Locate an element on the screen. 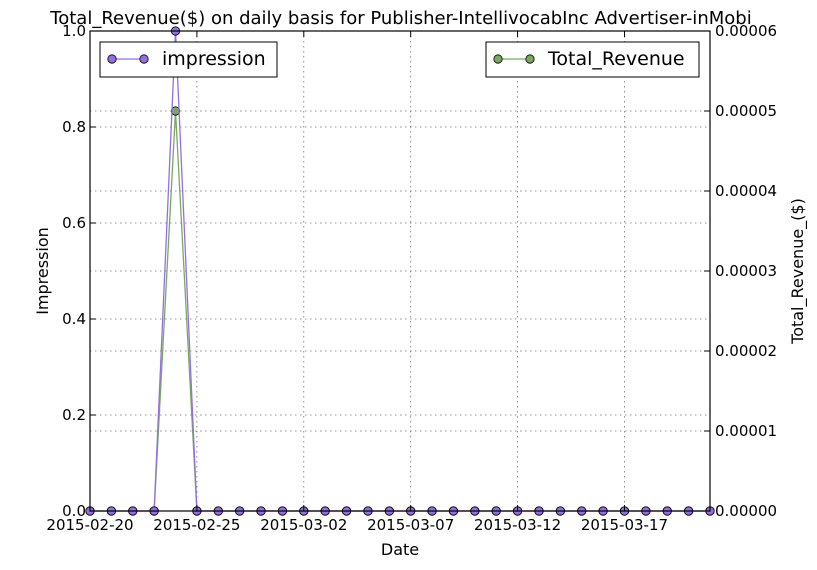 This screenshot has width=817, height=570. x-tick-label: 2015-03-07 is located at coordinates (410, 525).